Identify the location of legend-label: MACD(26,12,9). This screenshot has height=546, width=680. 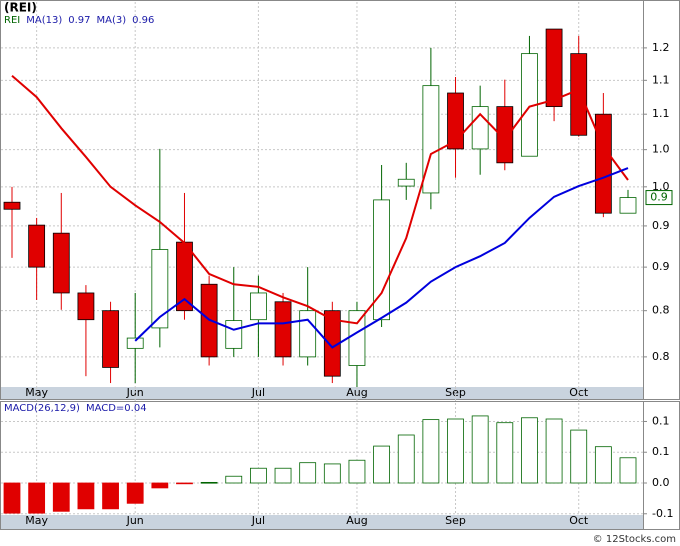
(42, 408).